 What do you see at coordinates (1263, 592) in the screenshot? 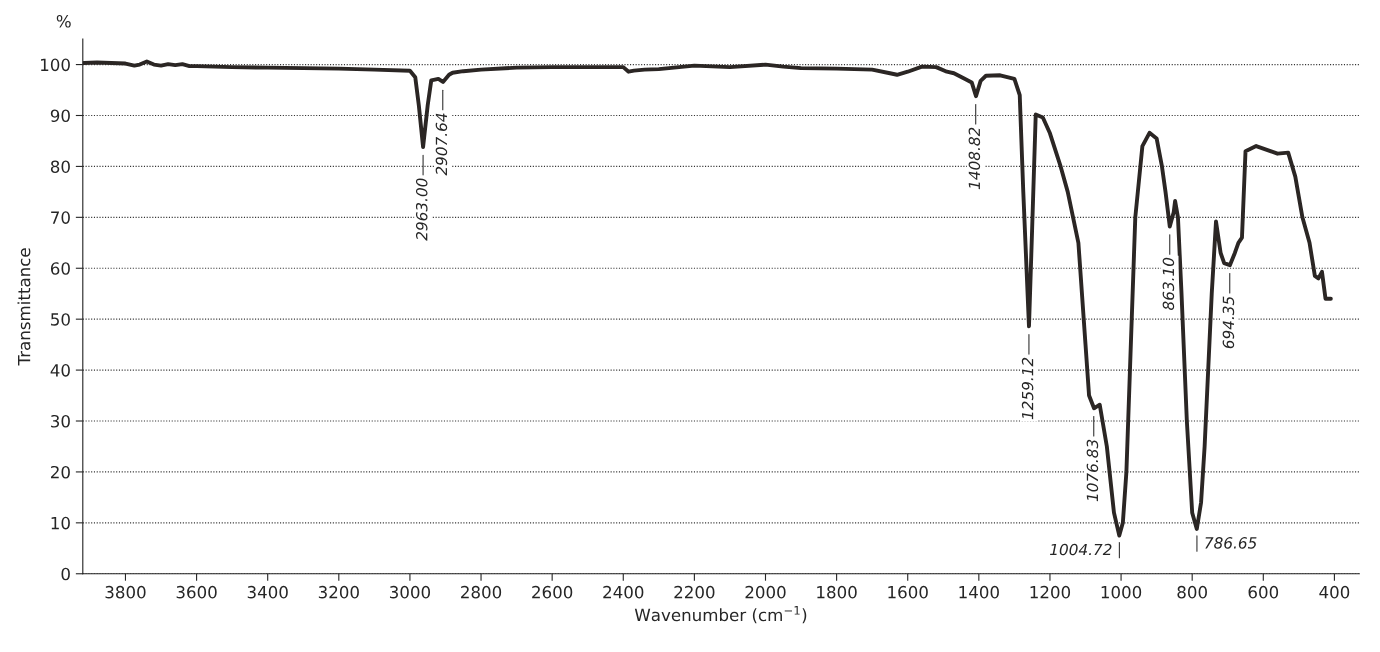
I see `x-tick-label: 600` at bounding box center [1263, 592].